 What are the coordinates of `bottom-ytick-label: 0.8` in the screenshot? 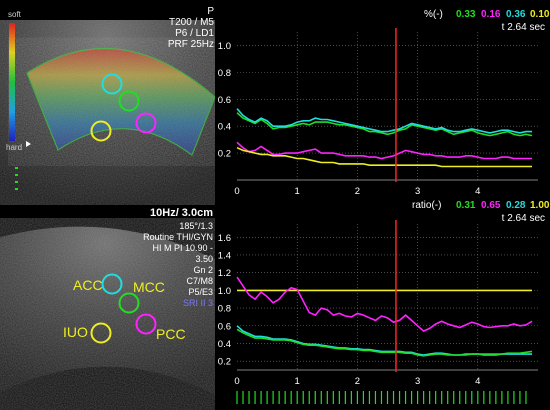 It's located at (224, 309).